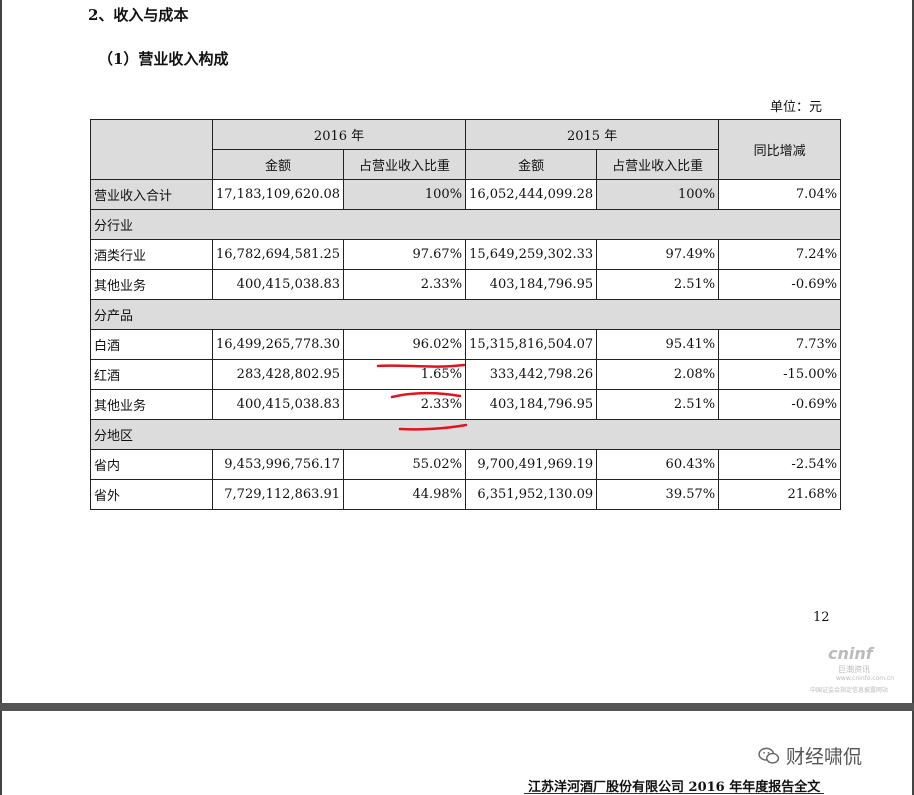 The height and width of the screenshot is (795, 914). I want to click on report-footer: 江苏洋河酒厂股份有限公司 2016 年年度报告全文, so click(674, 787).